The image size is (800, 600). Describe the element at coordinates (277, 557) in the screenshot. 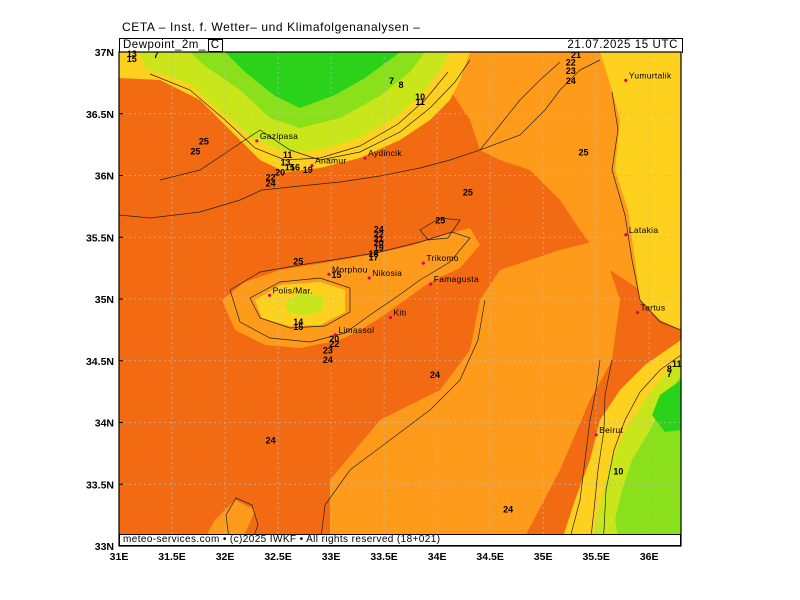

I see `lon-tick-label: 32.5E` at that location.